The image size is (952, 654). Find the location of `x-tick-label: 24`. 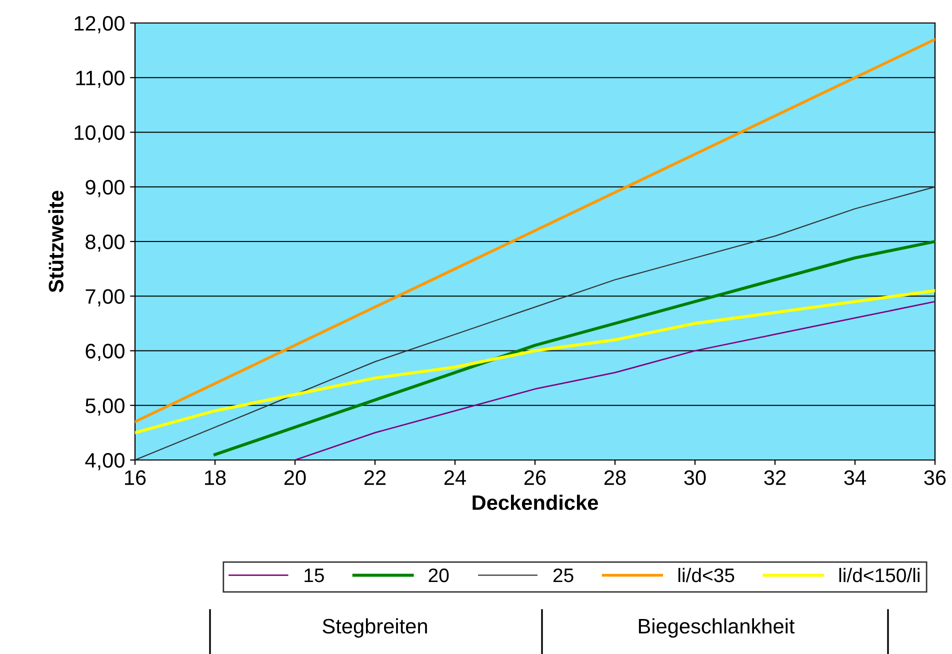

x-tick-label: 24 is located at coordinates (455, 477).